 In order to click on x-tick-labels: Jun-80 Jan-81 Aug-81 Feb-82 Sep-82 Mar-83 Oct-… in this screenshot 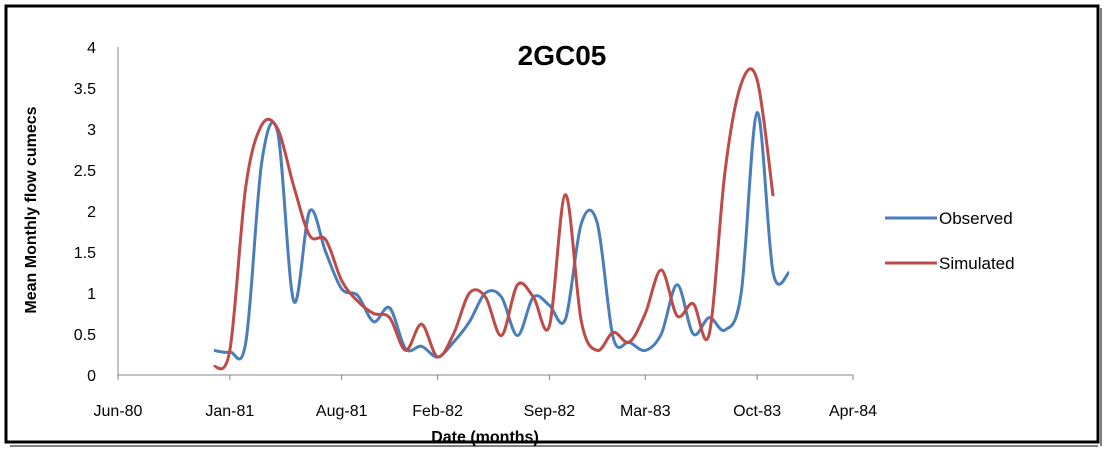, I will do `click(485, 397)`.